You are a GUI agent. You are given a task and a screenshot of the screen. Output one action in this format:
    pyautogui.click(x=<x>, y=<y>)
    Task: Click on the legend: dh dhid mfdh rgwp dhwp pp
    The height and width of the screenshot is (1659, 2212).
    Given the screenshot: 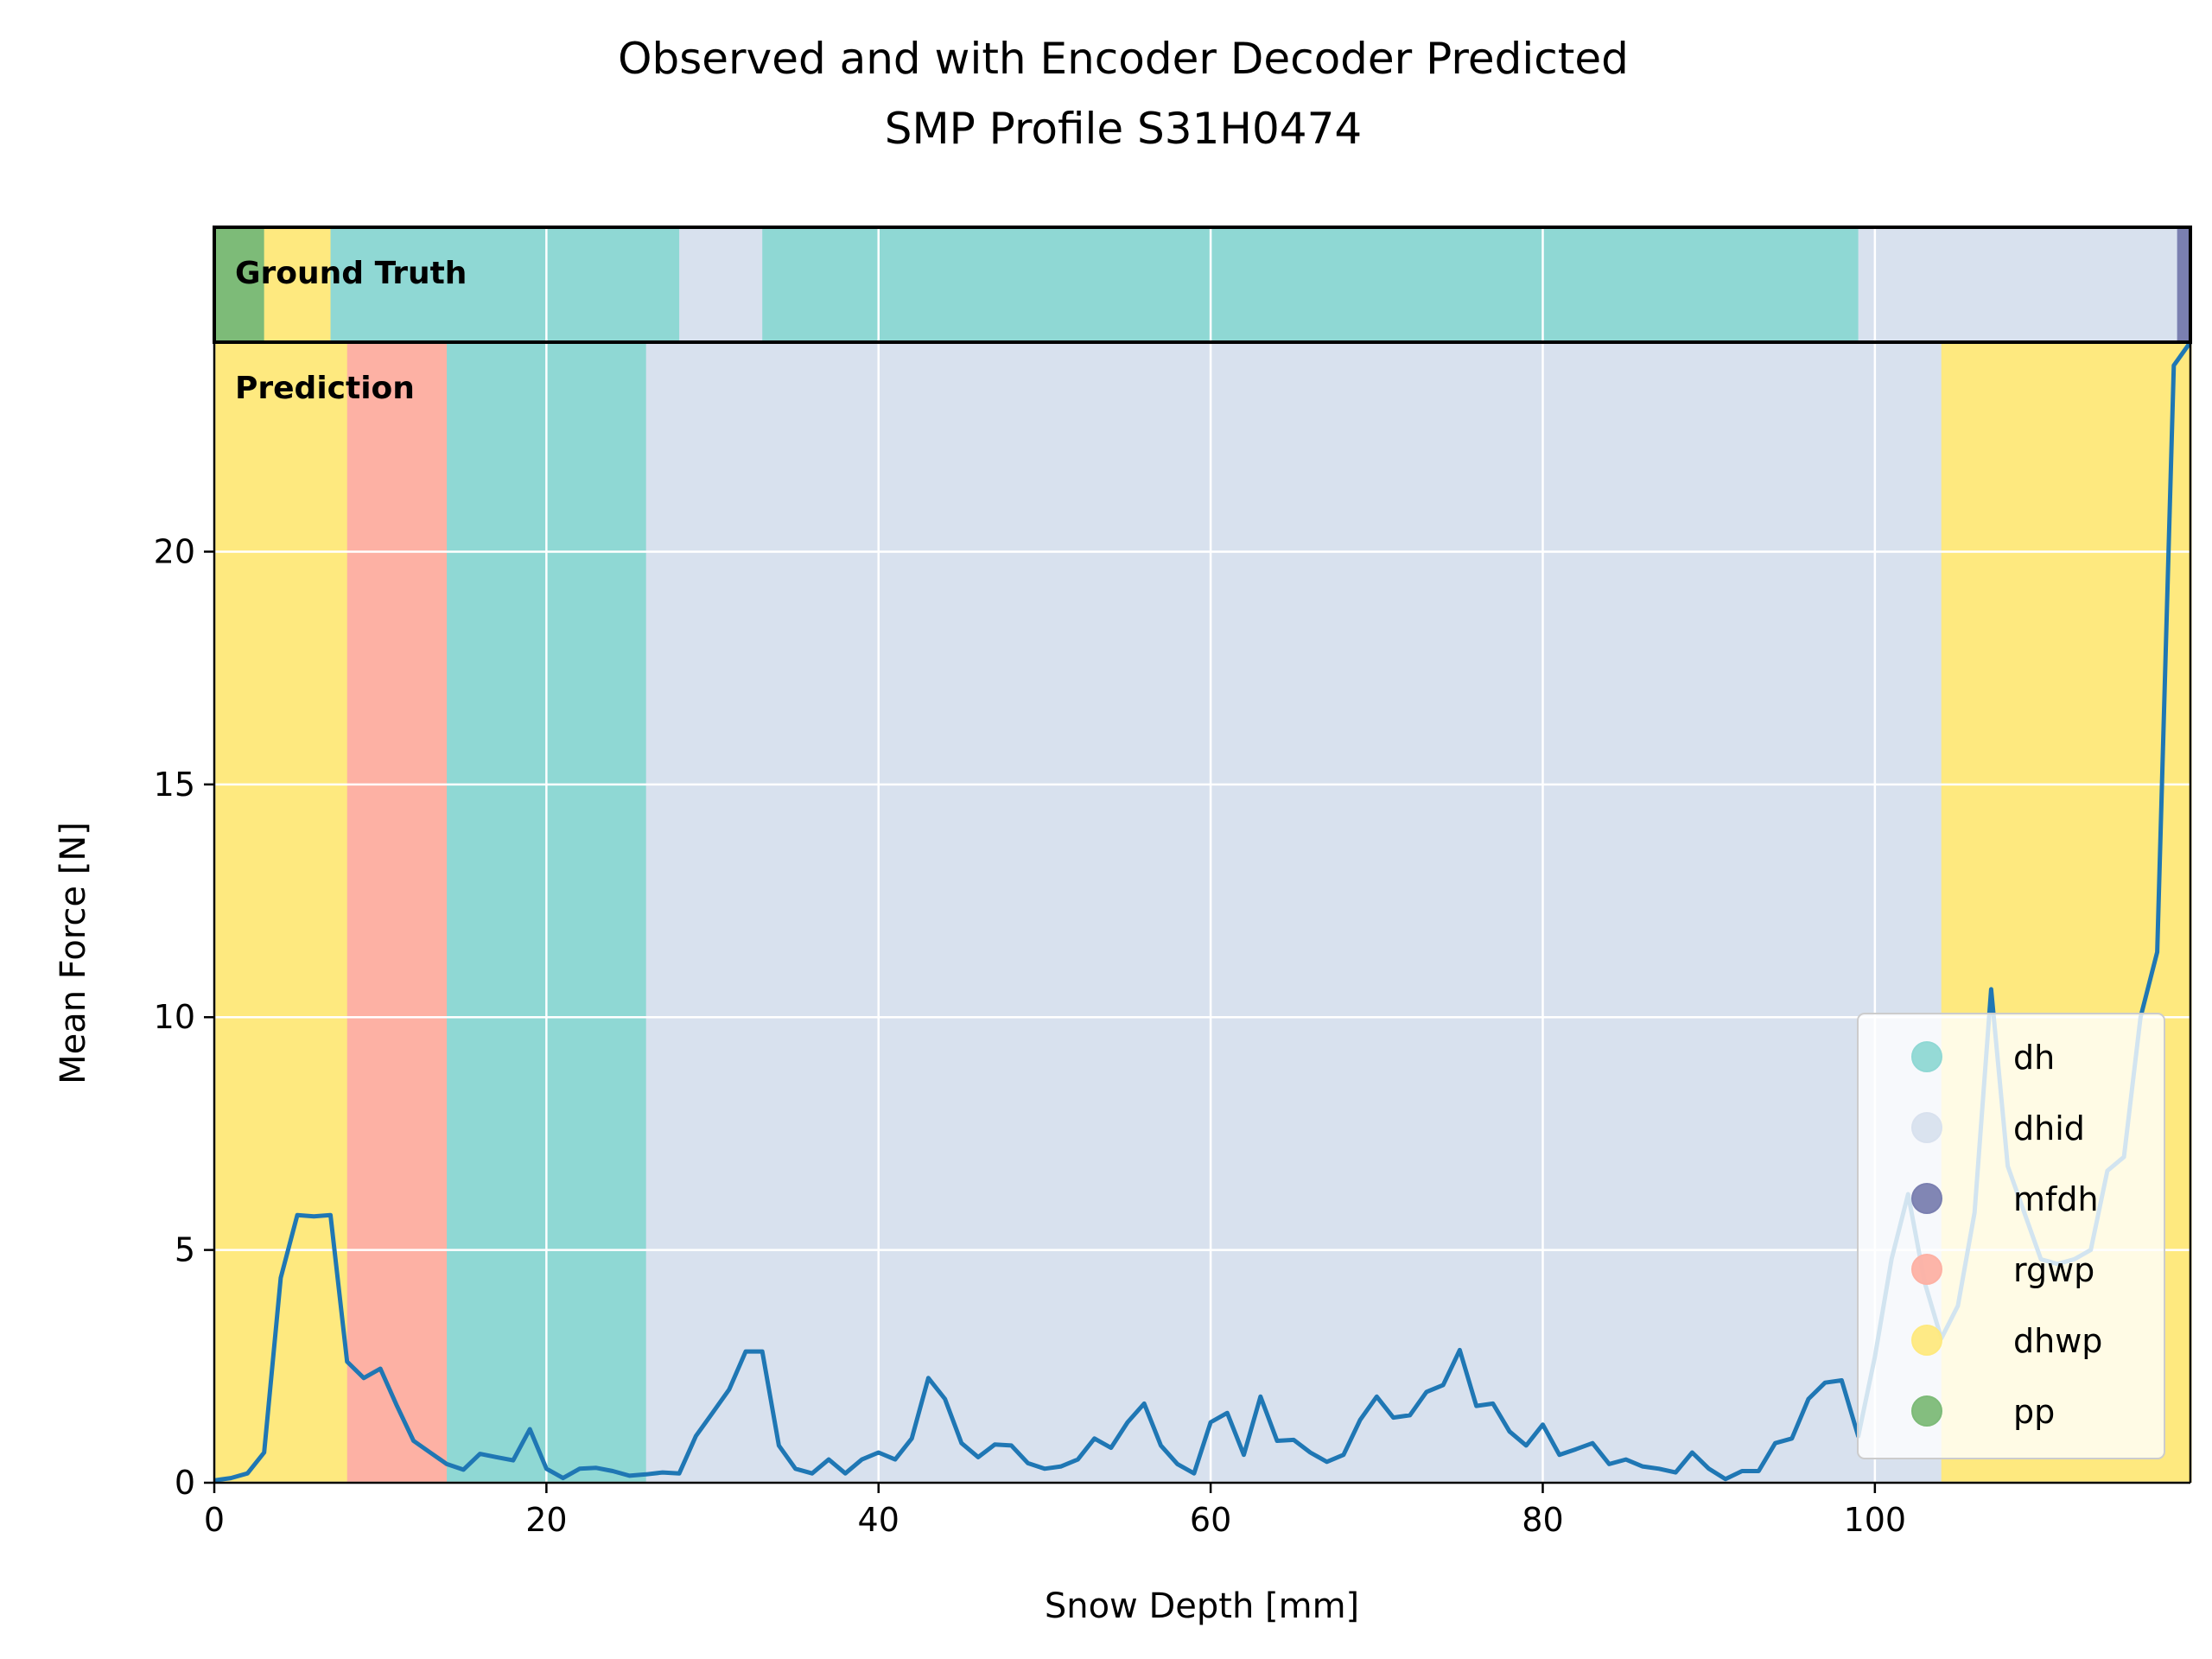 What is the action you would take?
    pyautogui.click(x=2011, y=1236)
    